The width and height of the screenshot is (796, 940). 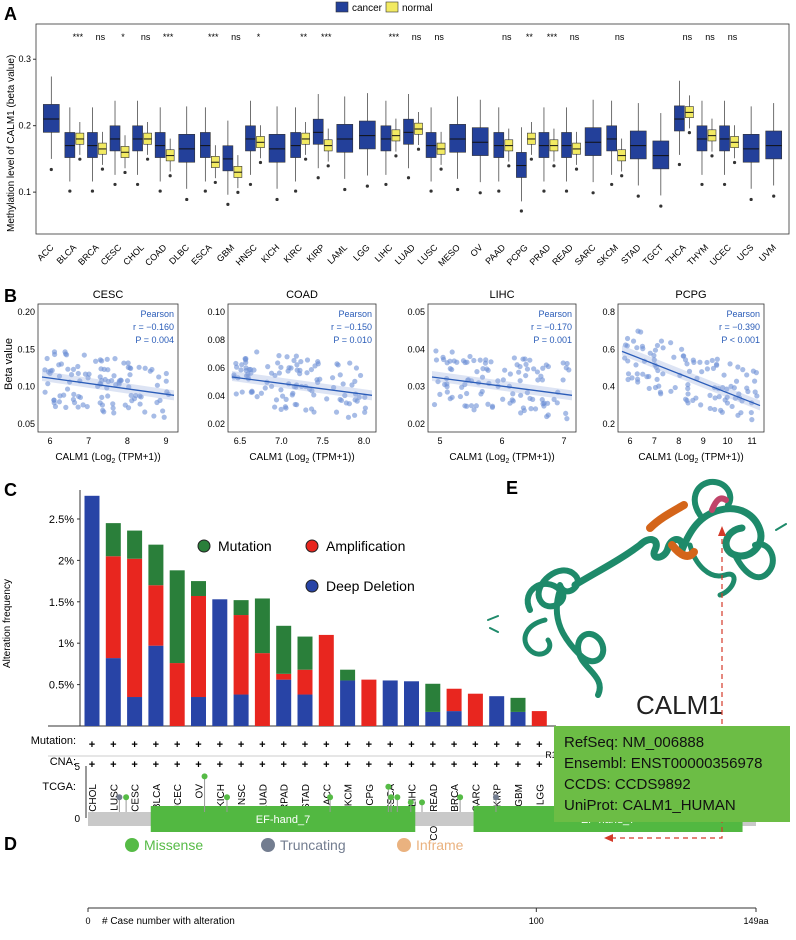 I want to click on a-category-label: LUSC, so click(x=427, y=254).